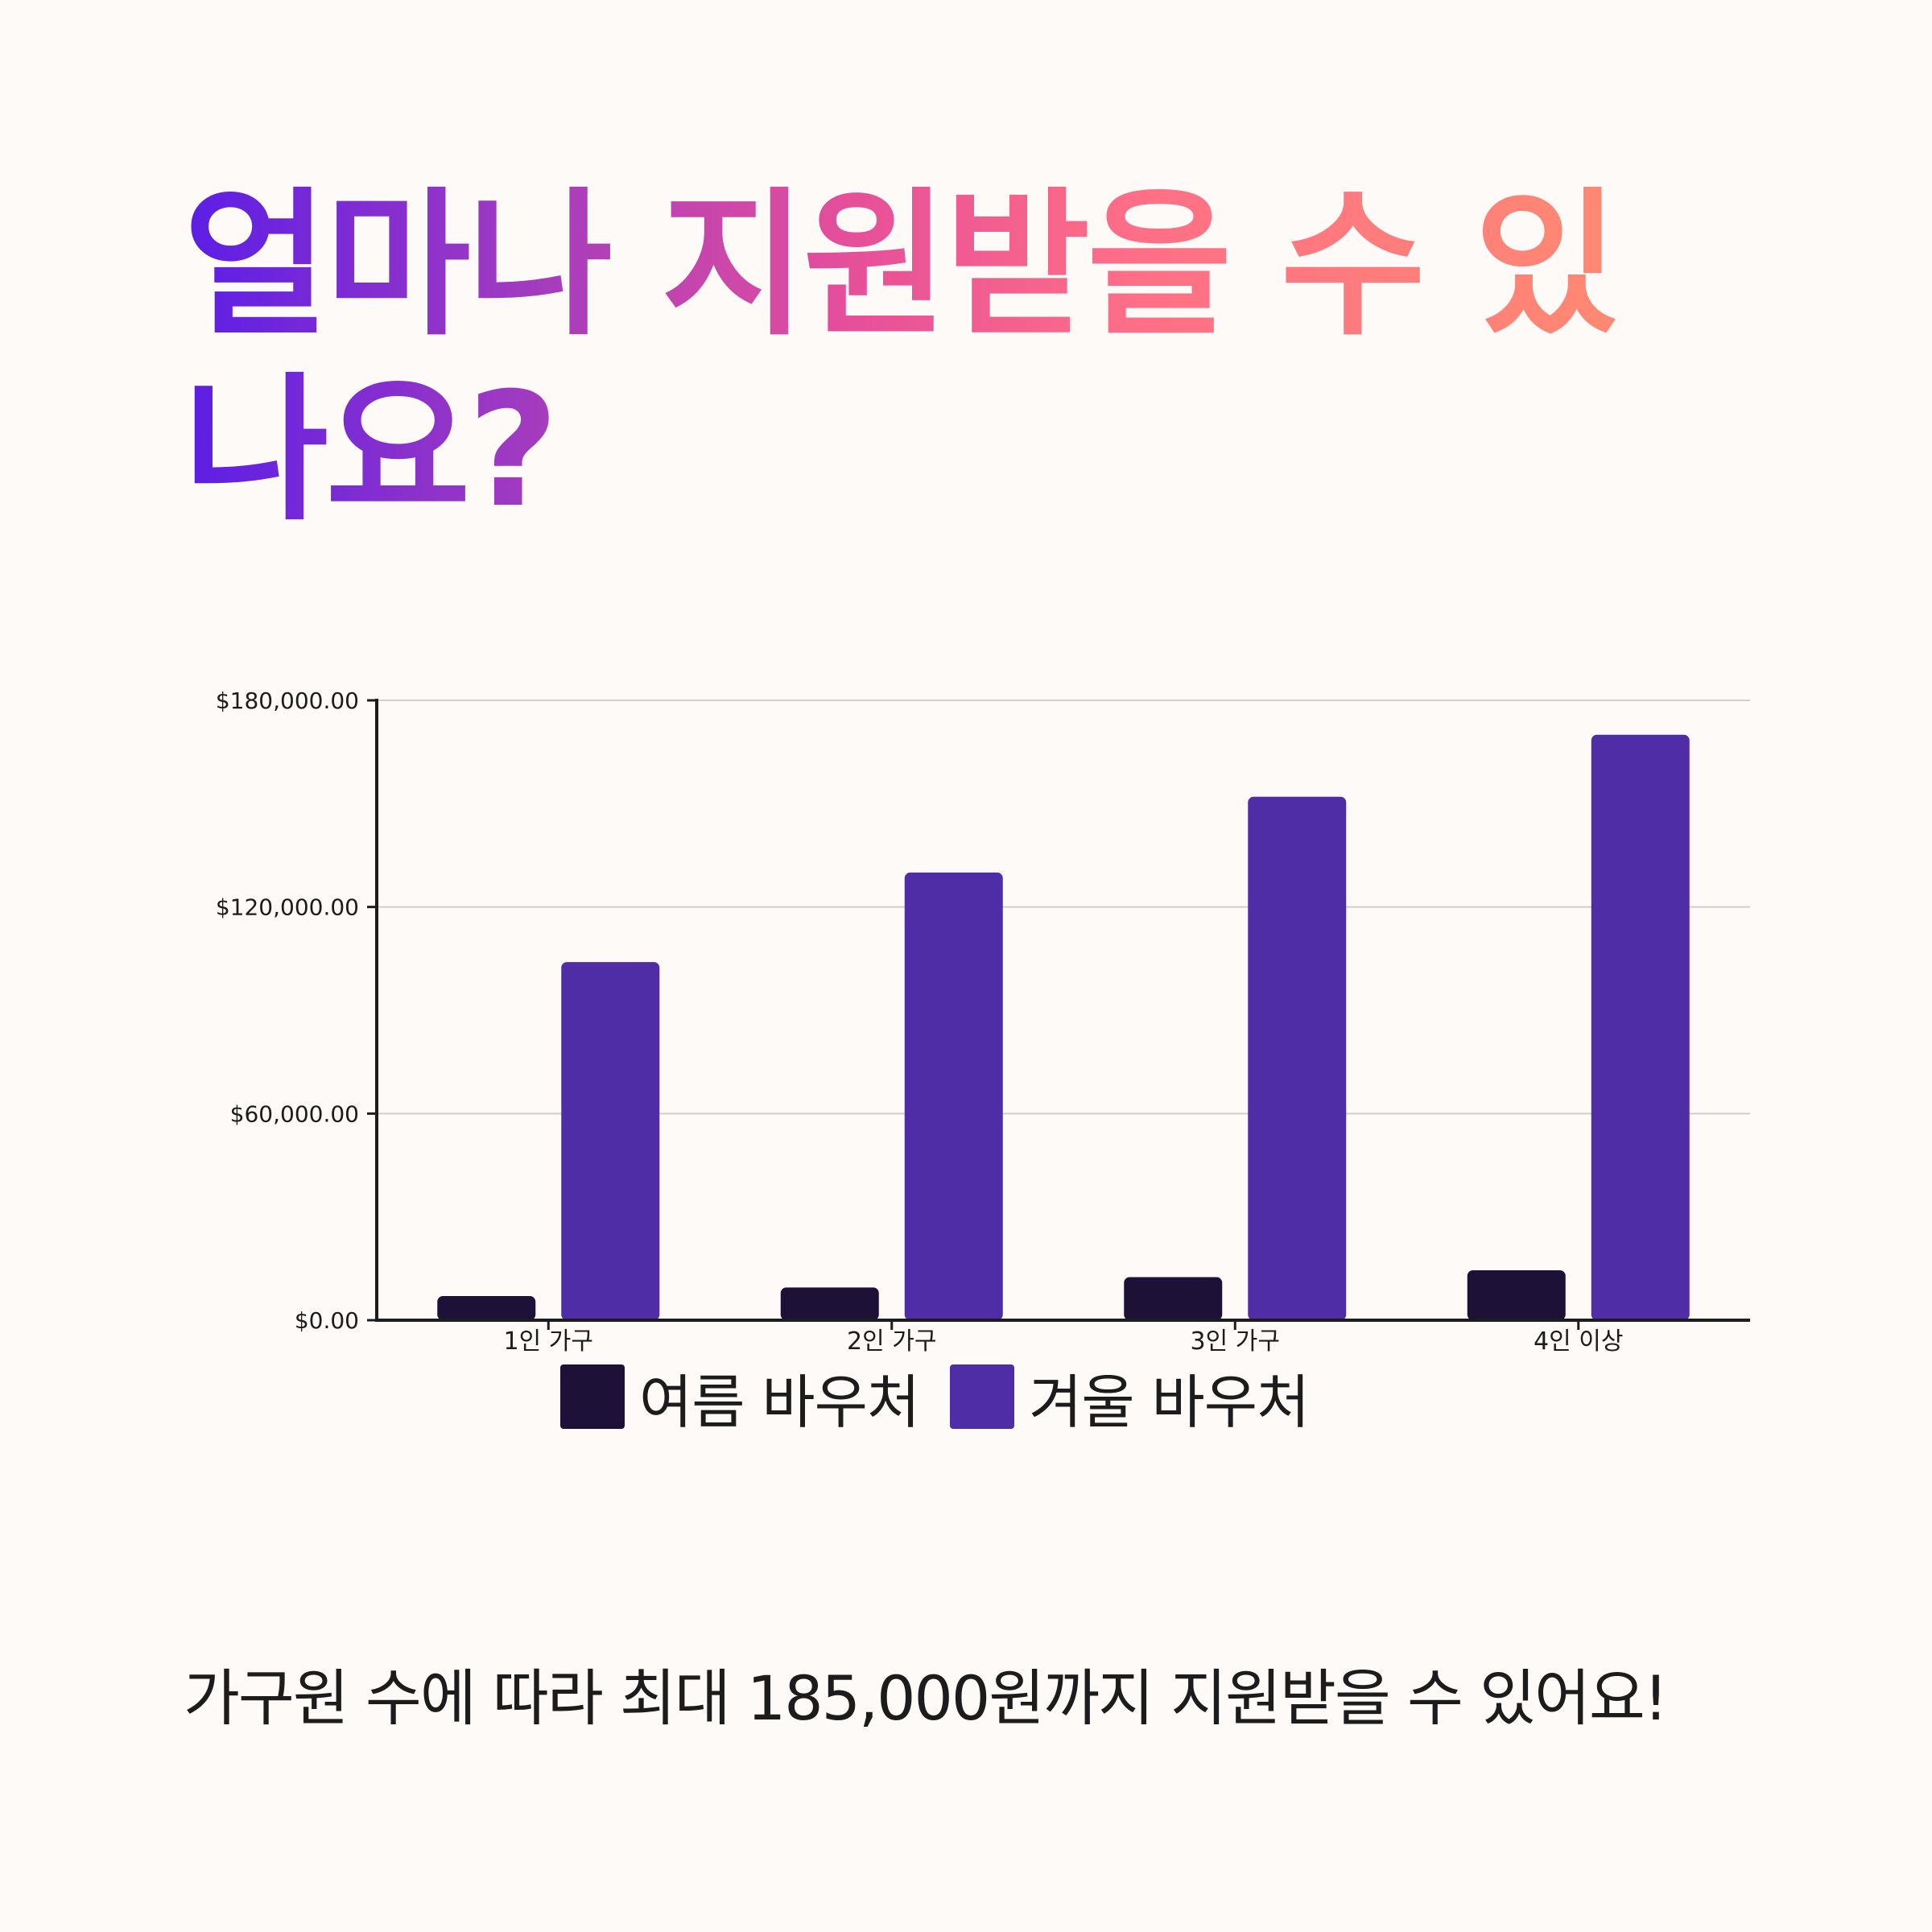  What do you see at coordinates (1578, 1341) in the screenshot?
I see `x-tick-label: 4인 이상` at bounding box center [1578, 1341].